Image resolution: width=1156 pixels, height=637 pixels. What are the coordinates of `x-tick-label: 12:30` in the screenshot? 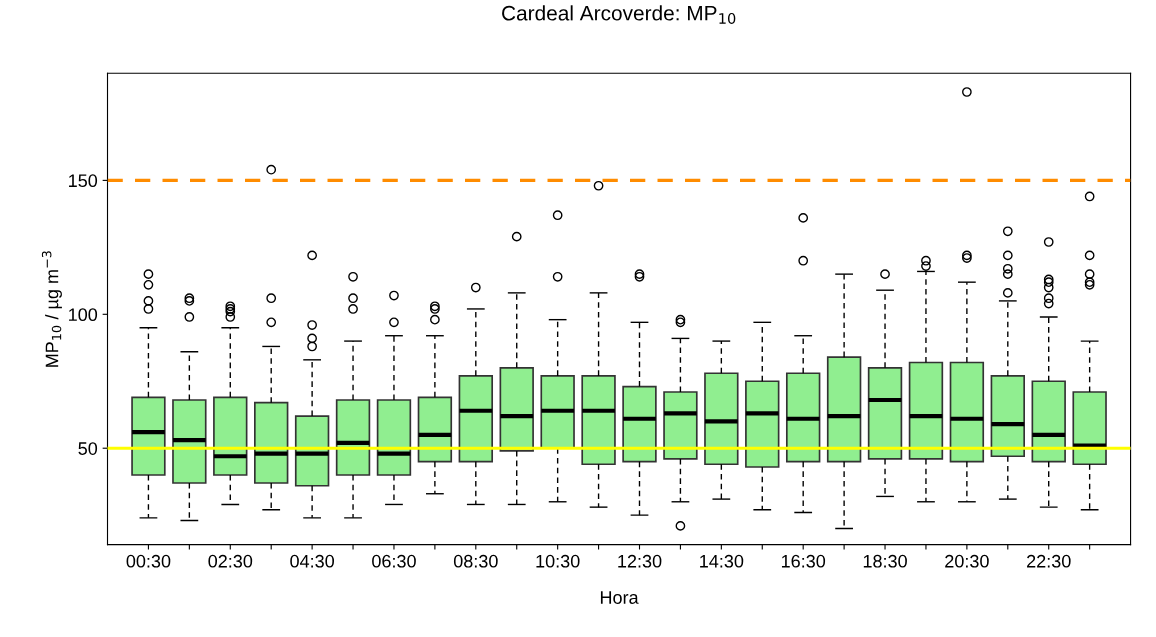 It's located at (640, 561).